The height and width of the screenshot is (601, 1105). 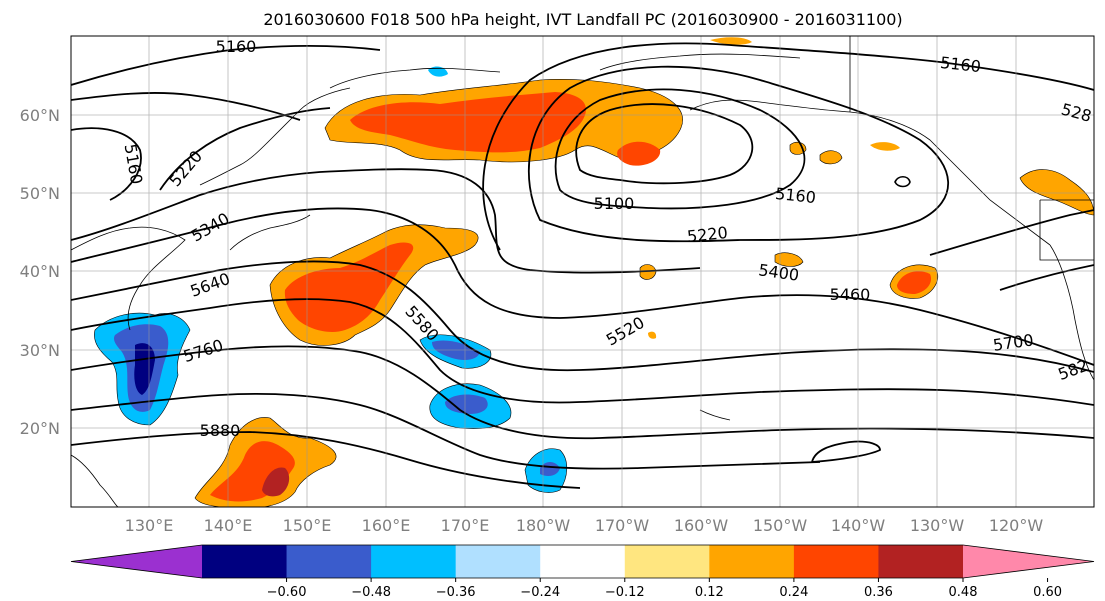 I want to click on shade-npac-red2, so click(x=639, y=153).